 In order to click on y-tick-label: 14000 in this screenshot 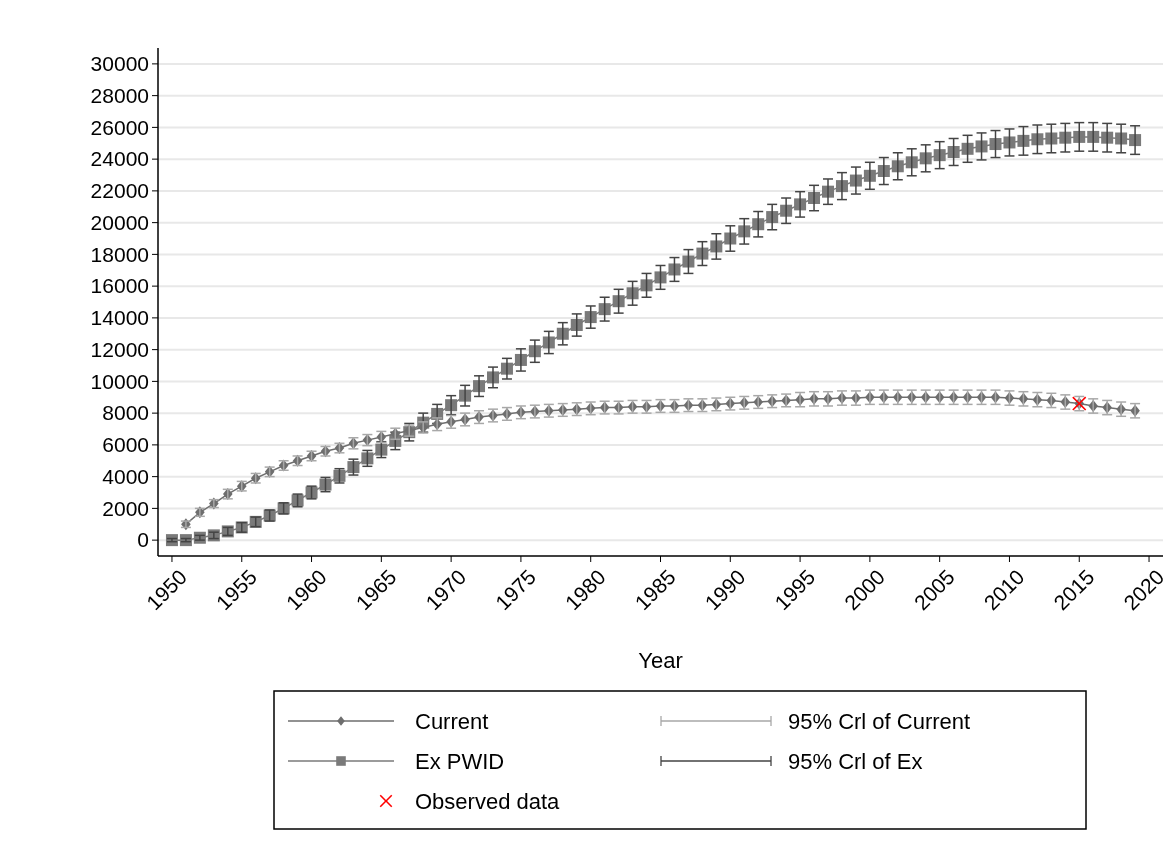, I will do `click(119, 318)`.